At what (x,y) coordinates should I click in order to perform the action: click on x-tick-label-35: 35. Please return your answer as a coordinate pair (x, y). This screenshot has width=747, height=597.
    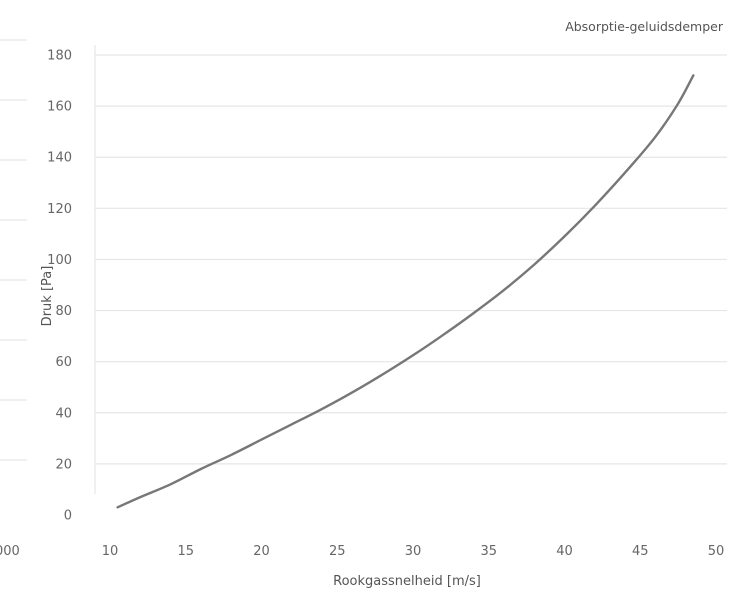
    Looking at the image, I should click on (488, 551).